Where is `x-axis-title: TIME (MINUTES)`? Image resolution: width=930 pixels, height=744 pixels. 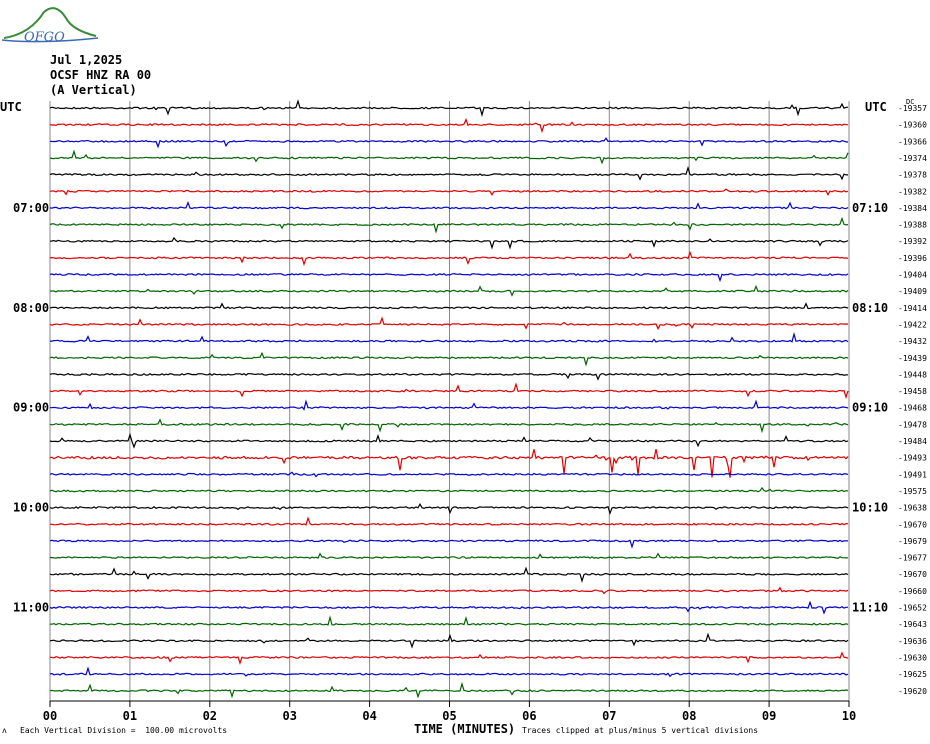
x-axis-title: TIME (MINUTES) is located at coordinates (464, 729).